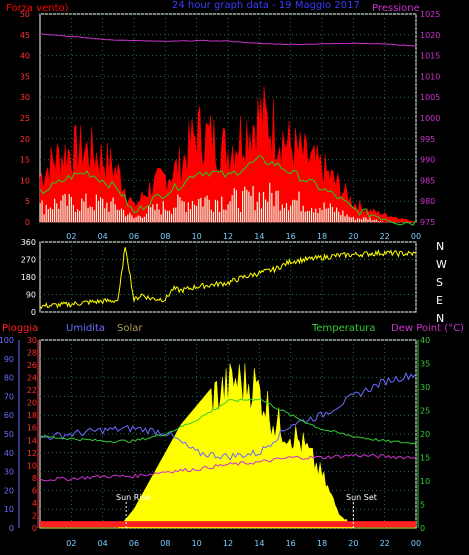 This screenshot has height=555, width=469. I want to click on p3-xtick-14: 14, so click(259, 543).